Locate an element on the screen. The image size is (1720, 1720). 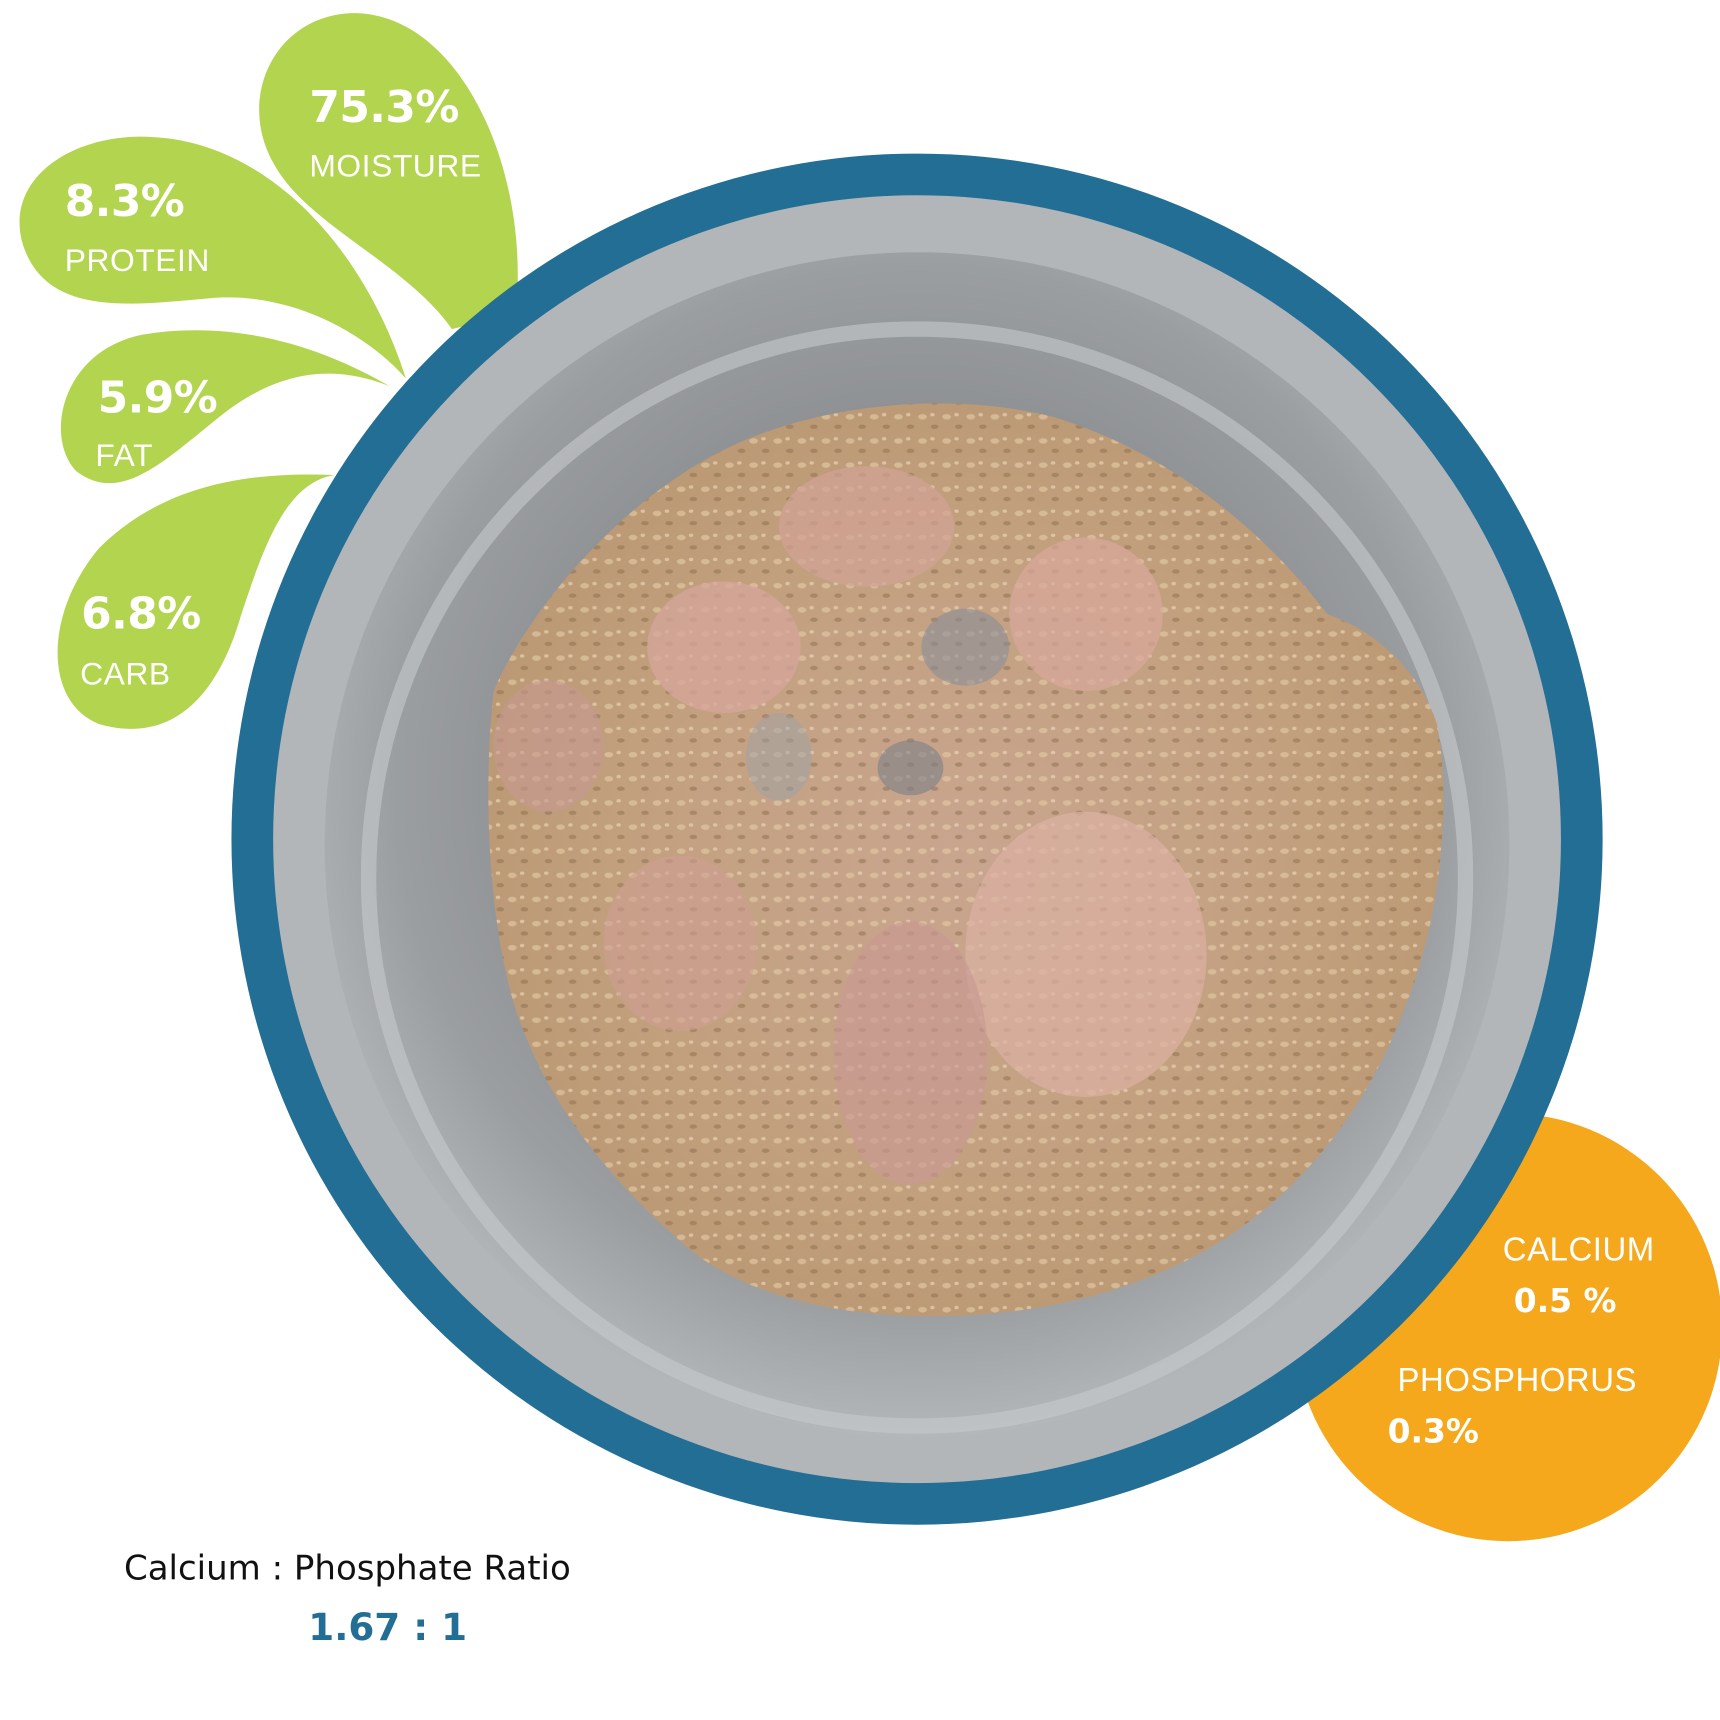
phosphorus-label: PHOSPHORUS is located at coordinates (1517, 1380).